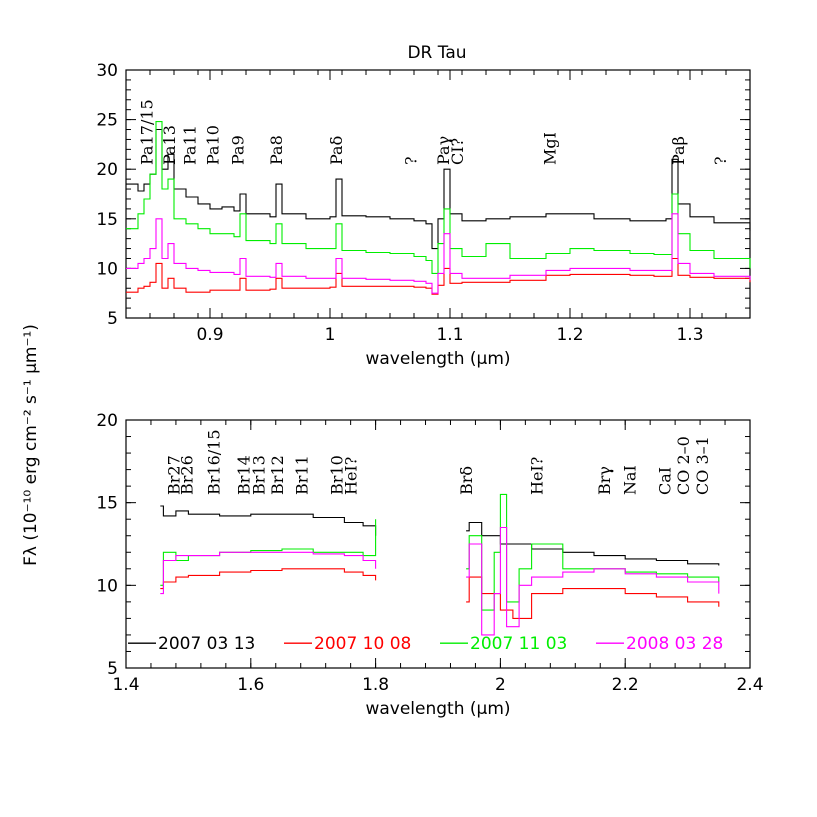  Describe the element at coordinates (190, 145) in the screenshot. I see `line-label: Pa11` at that location.